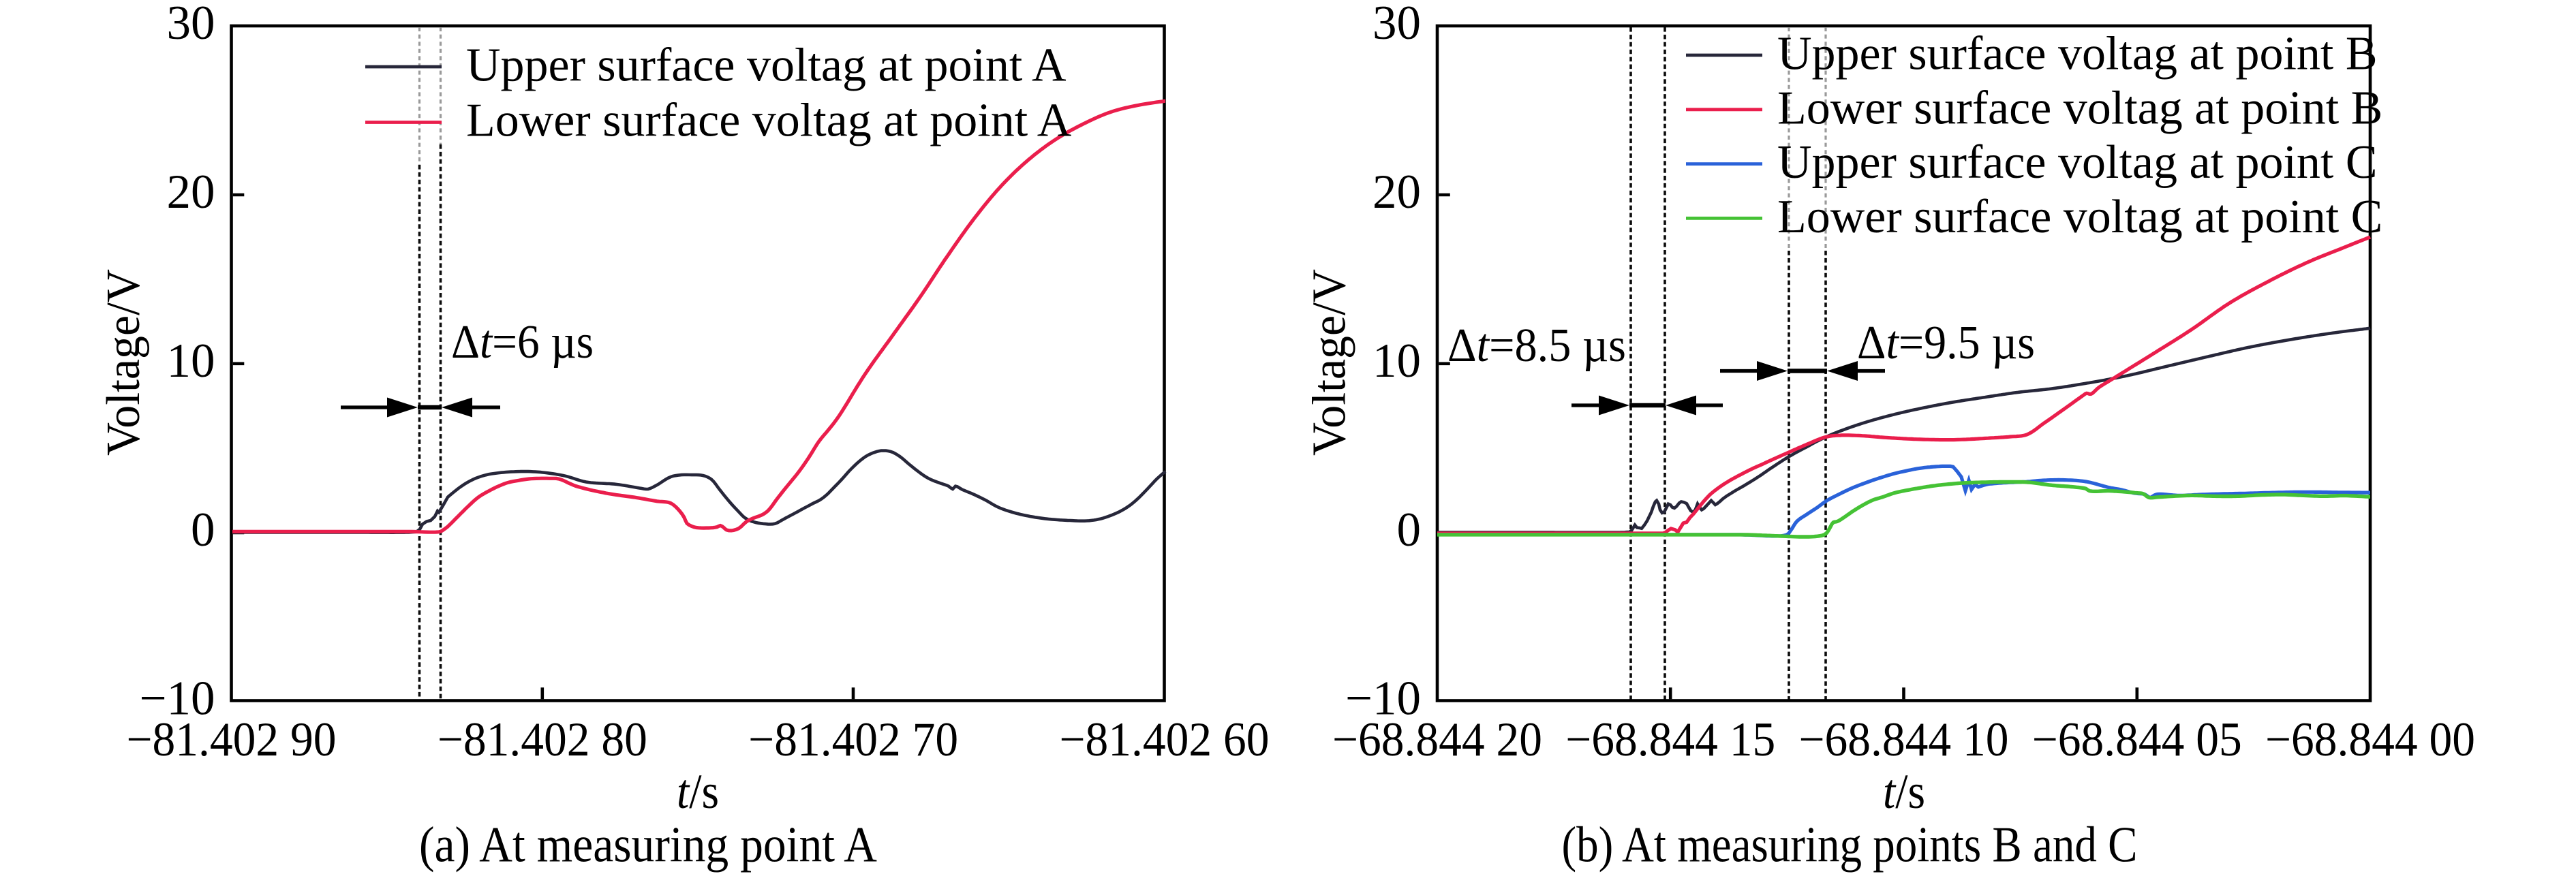 The width and height of the screenshot is (2576, 874). I want to click on svg-text: −68.844 15, so click(1670, 740).